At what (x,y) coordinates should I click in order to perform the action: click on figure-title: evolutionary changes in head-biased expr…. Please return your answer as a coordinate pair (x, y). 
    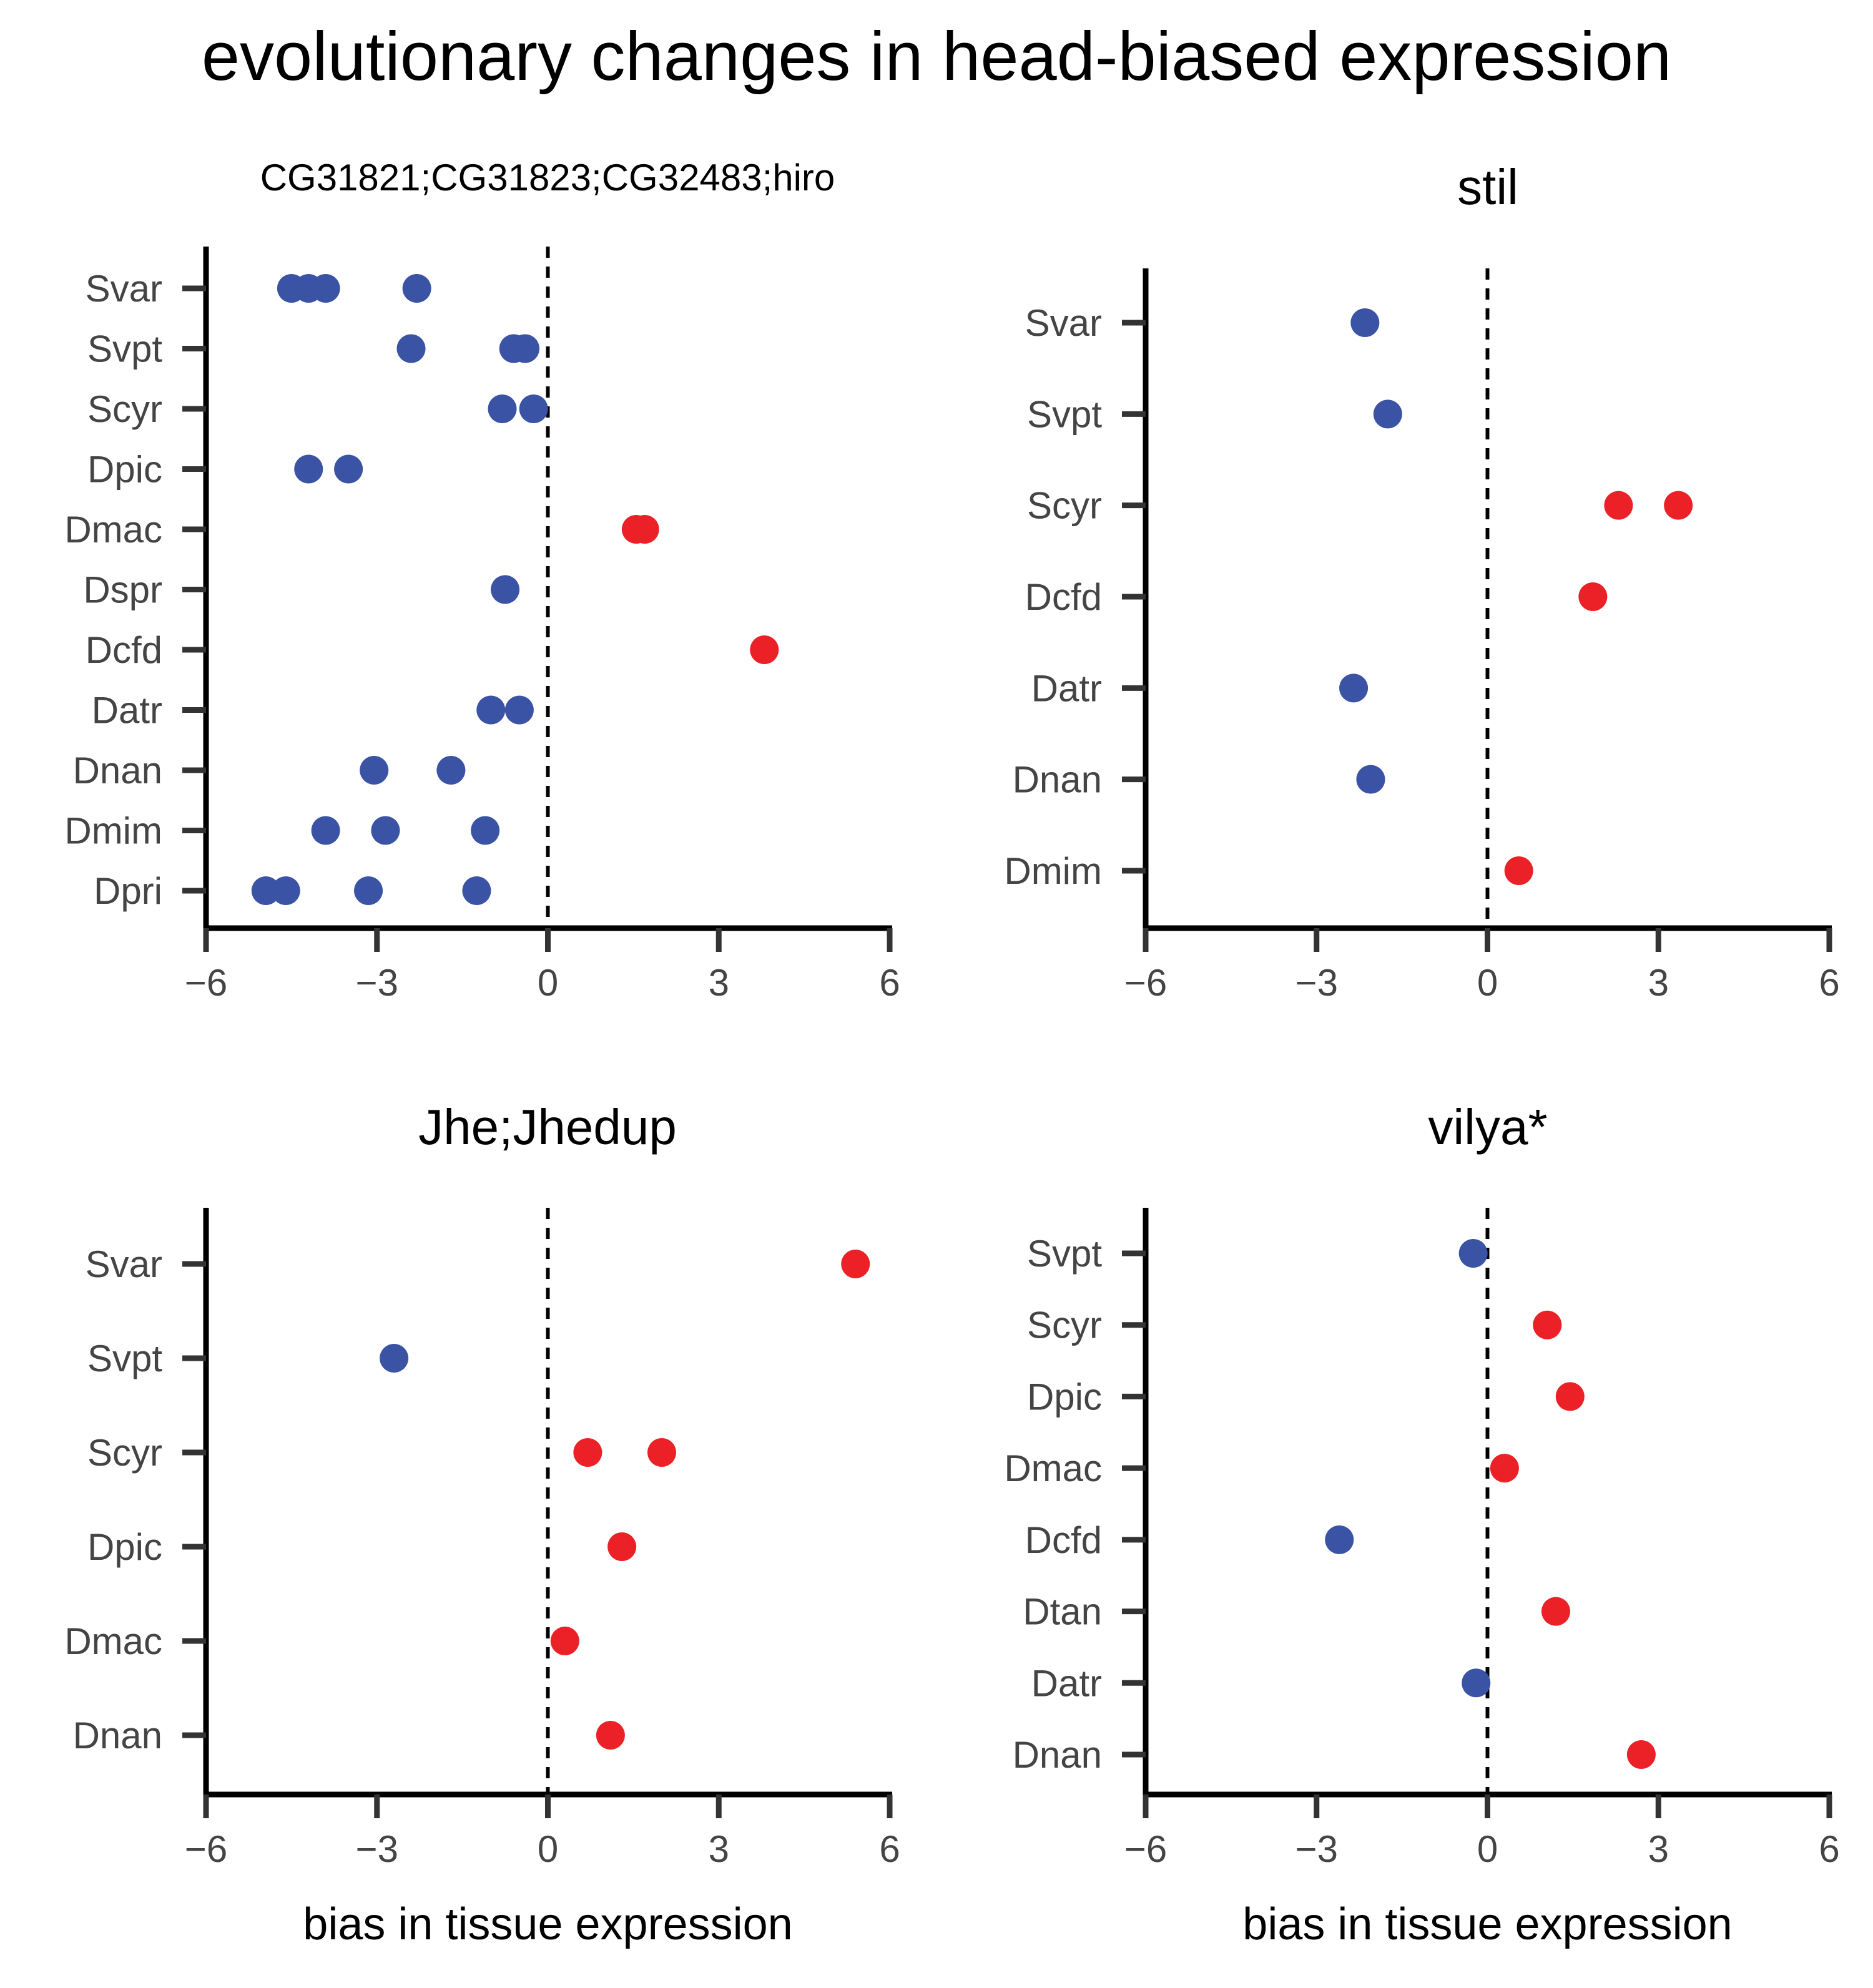
    Looking at the image, I should click on (936, 56).